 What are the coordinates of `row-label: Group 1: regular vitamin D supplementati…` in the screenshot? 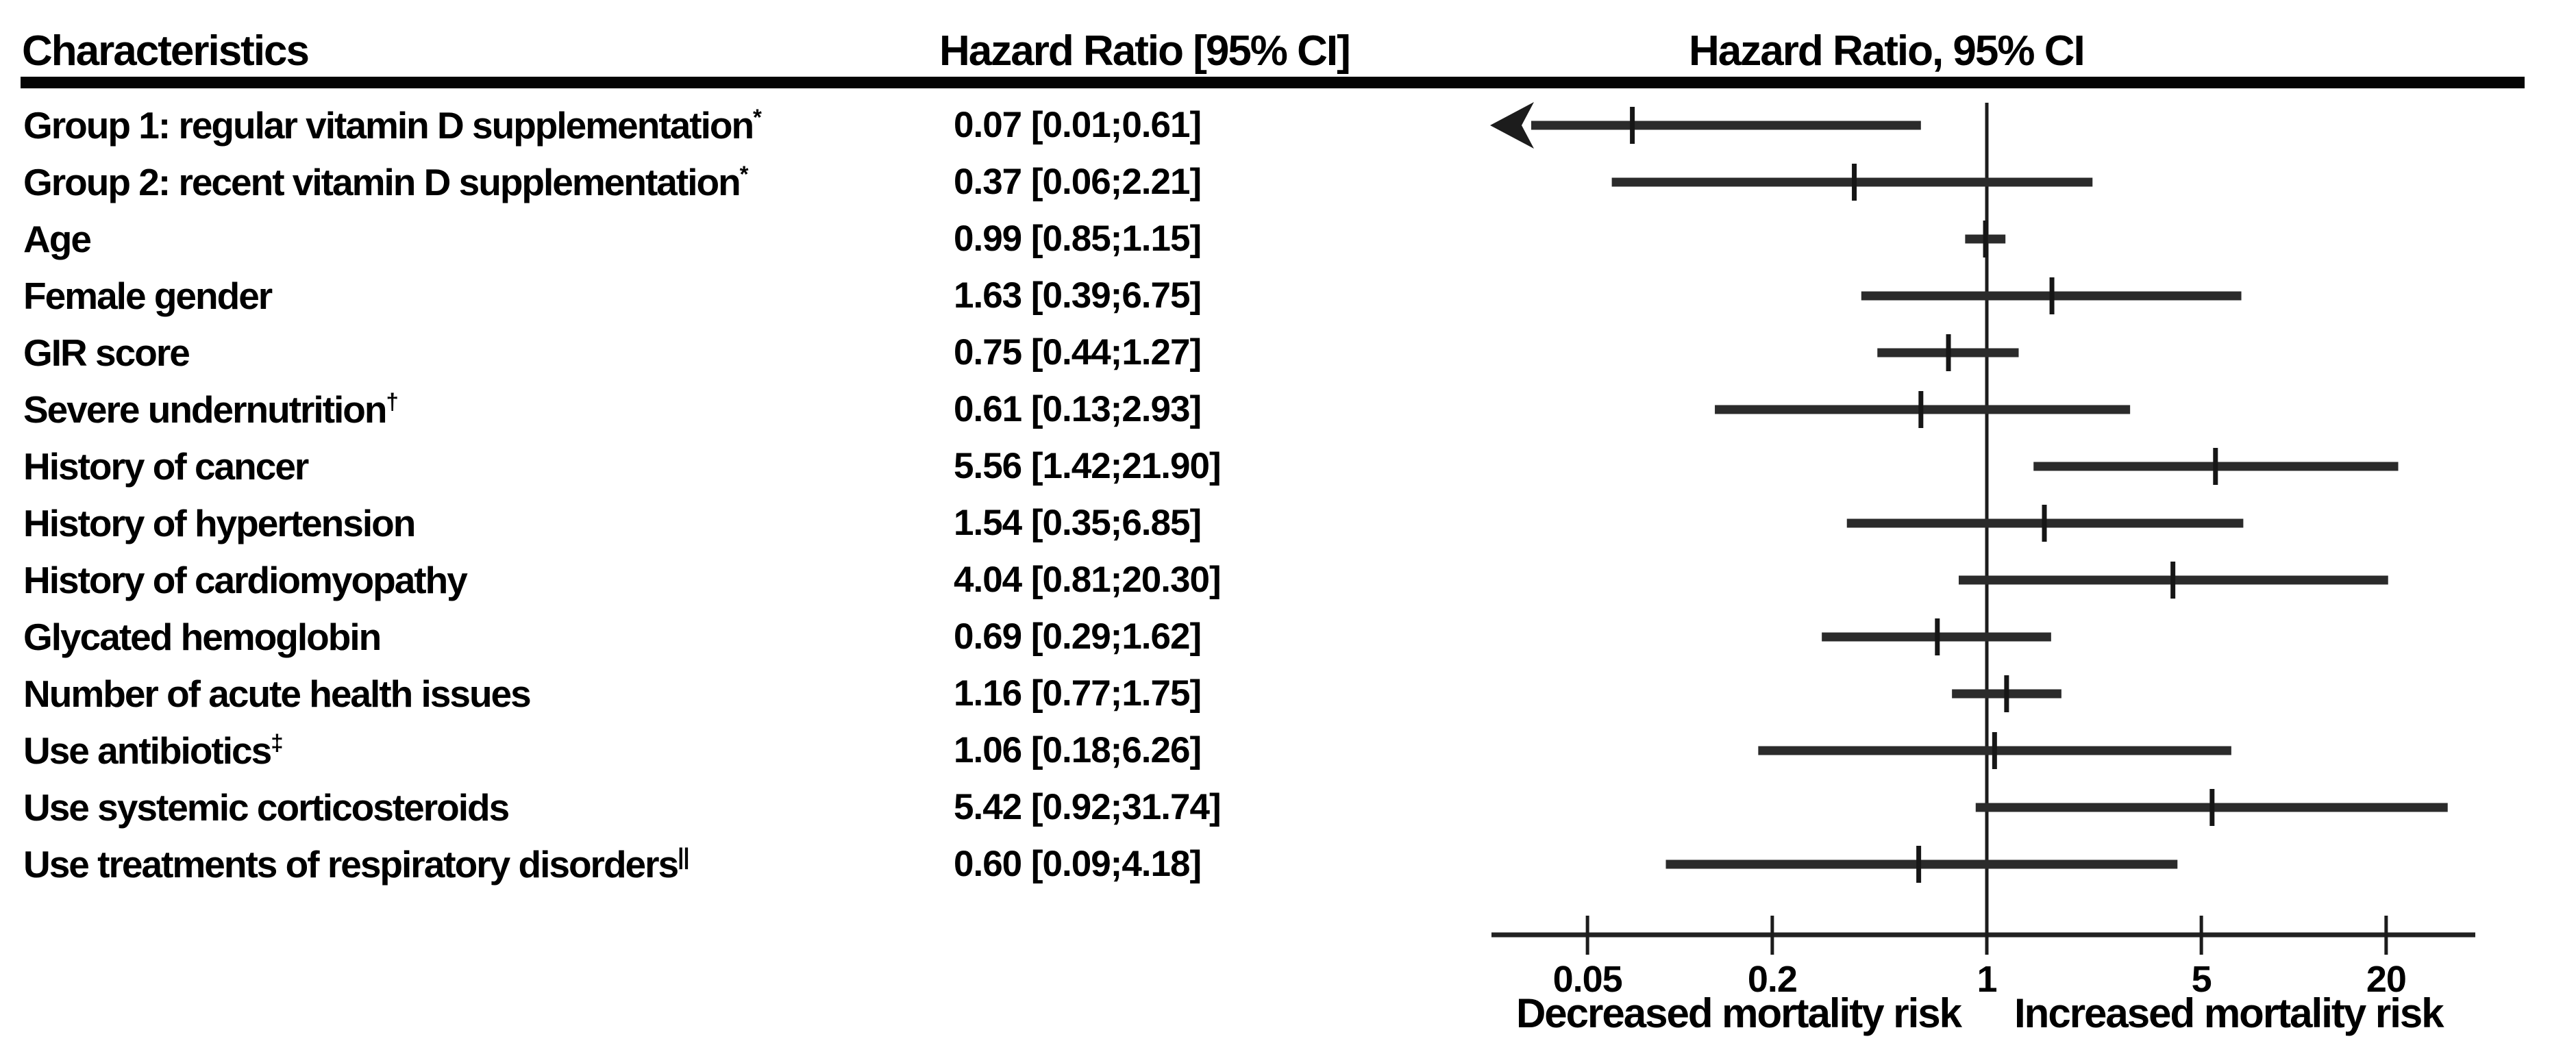 It's located at (392, 125).